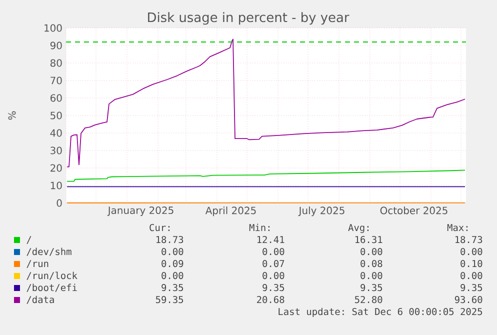 This screenshot has height=335, width=497. I want to click on y-tick-label: 80, so click(56, 63).